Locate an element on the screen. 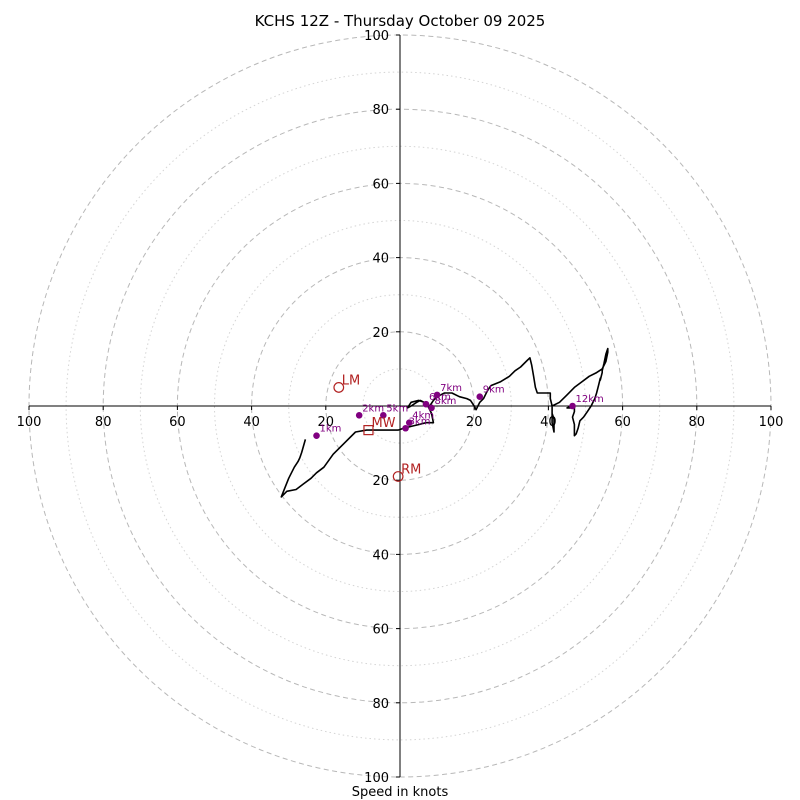 The width and height of the screenshot is (800, 800). height-marker-9km is located at coordinates (480, 397).